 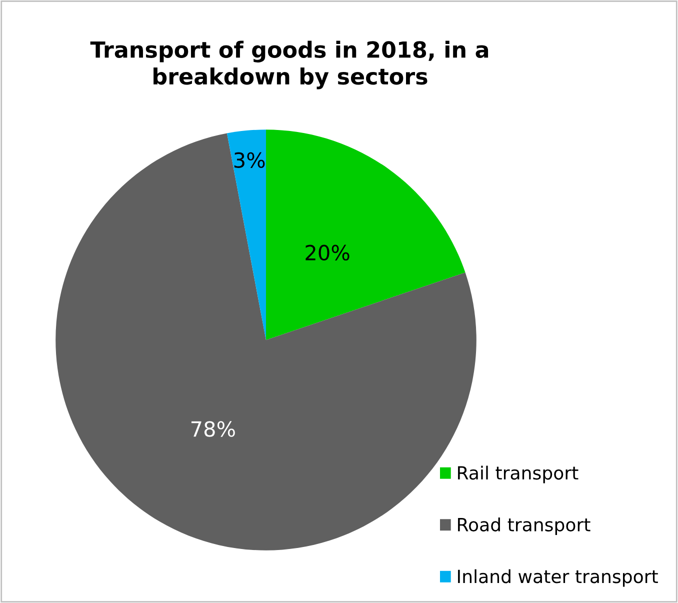 I want to click on legend-label: Inland water transport, so click(x=558, y=578).